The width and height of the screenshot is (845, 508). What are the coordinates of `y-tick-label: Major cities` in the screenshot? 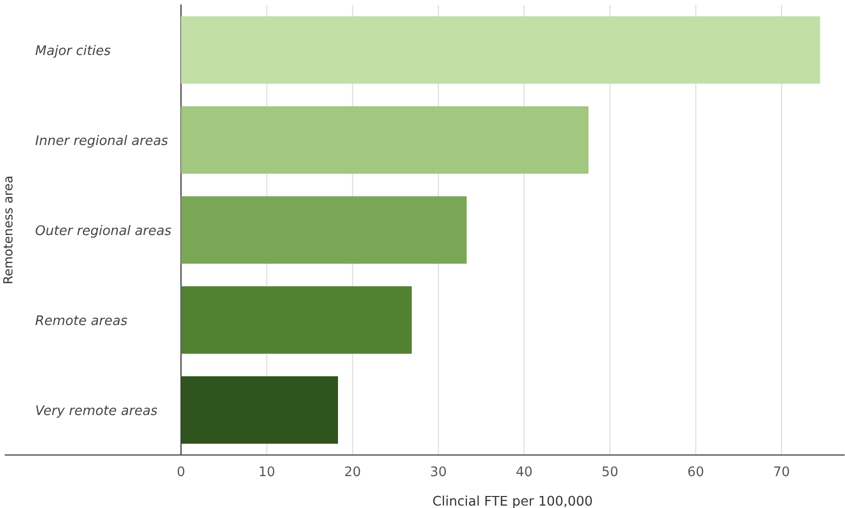 It's located at (73, 51).